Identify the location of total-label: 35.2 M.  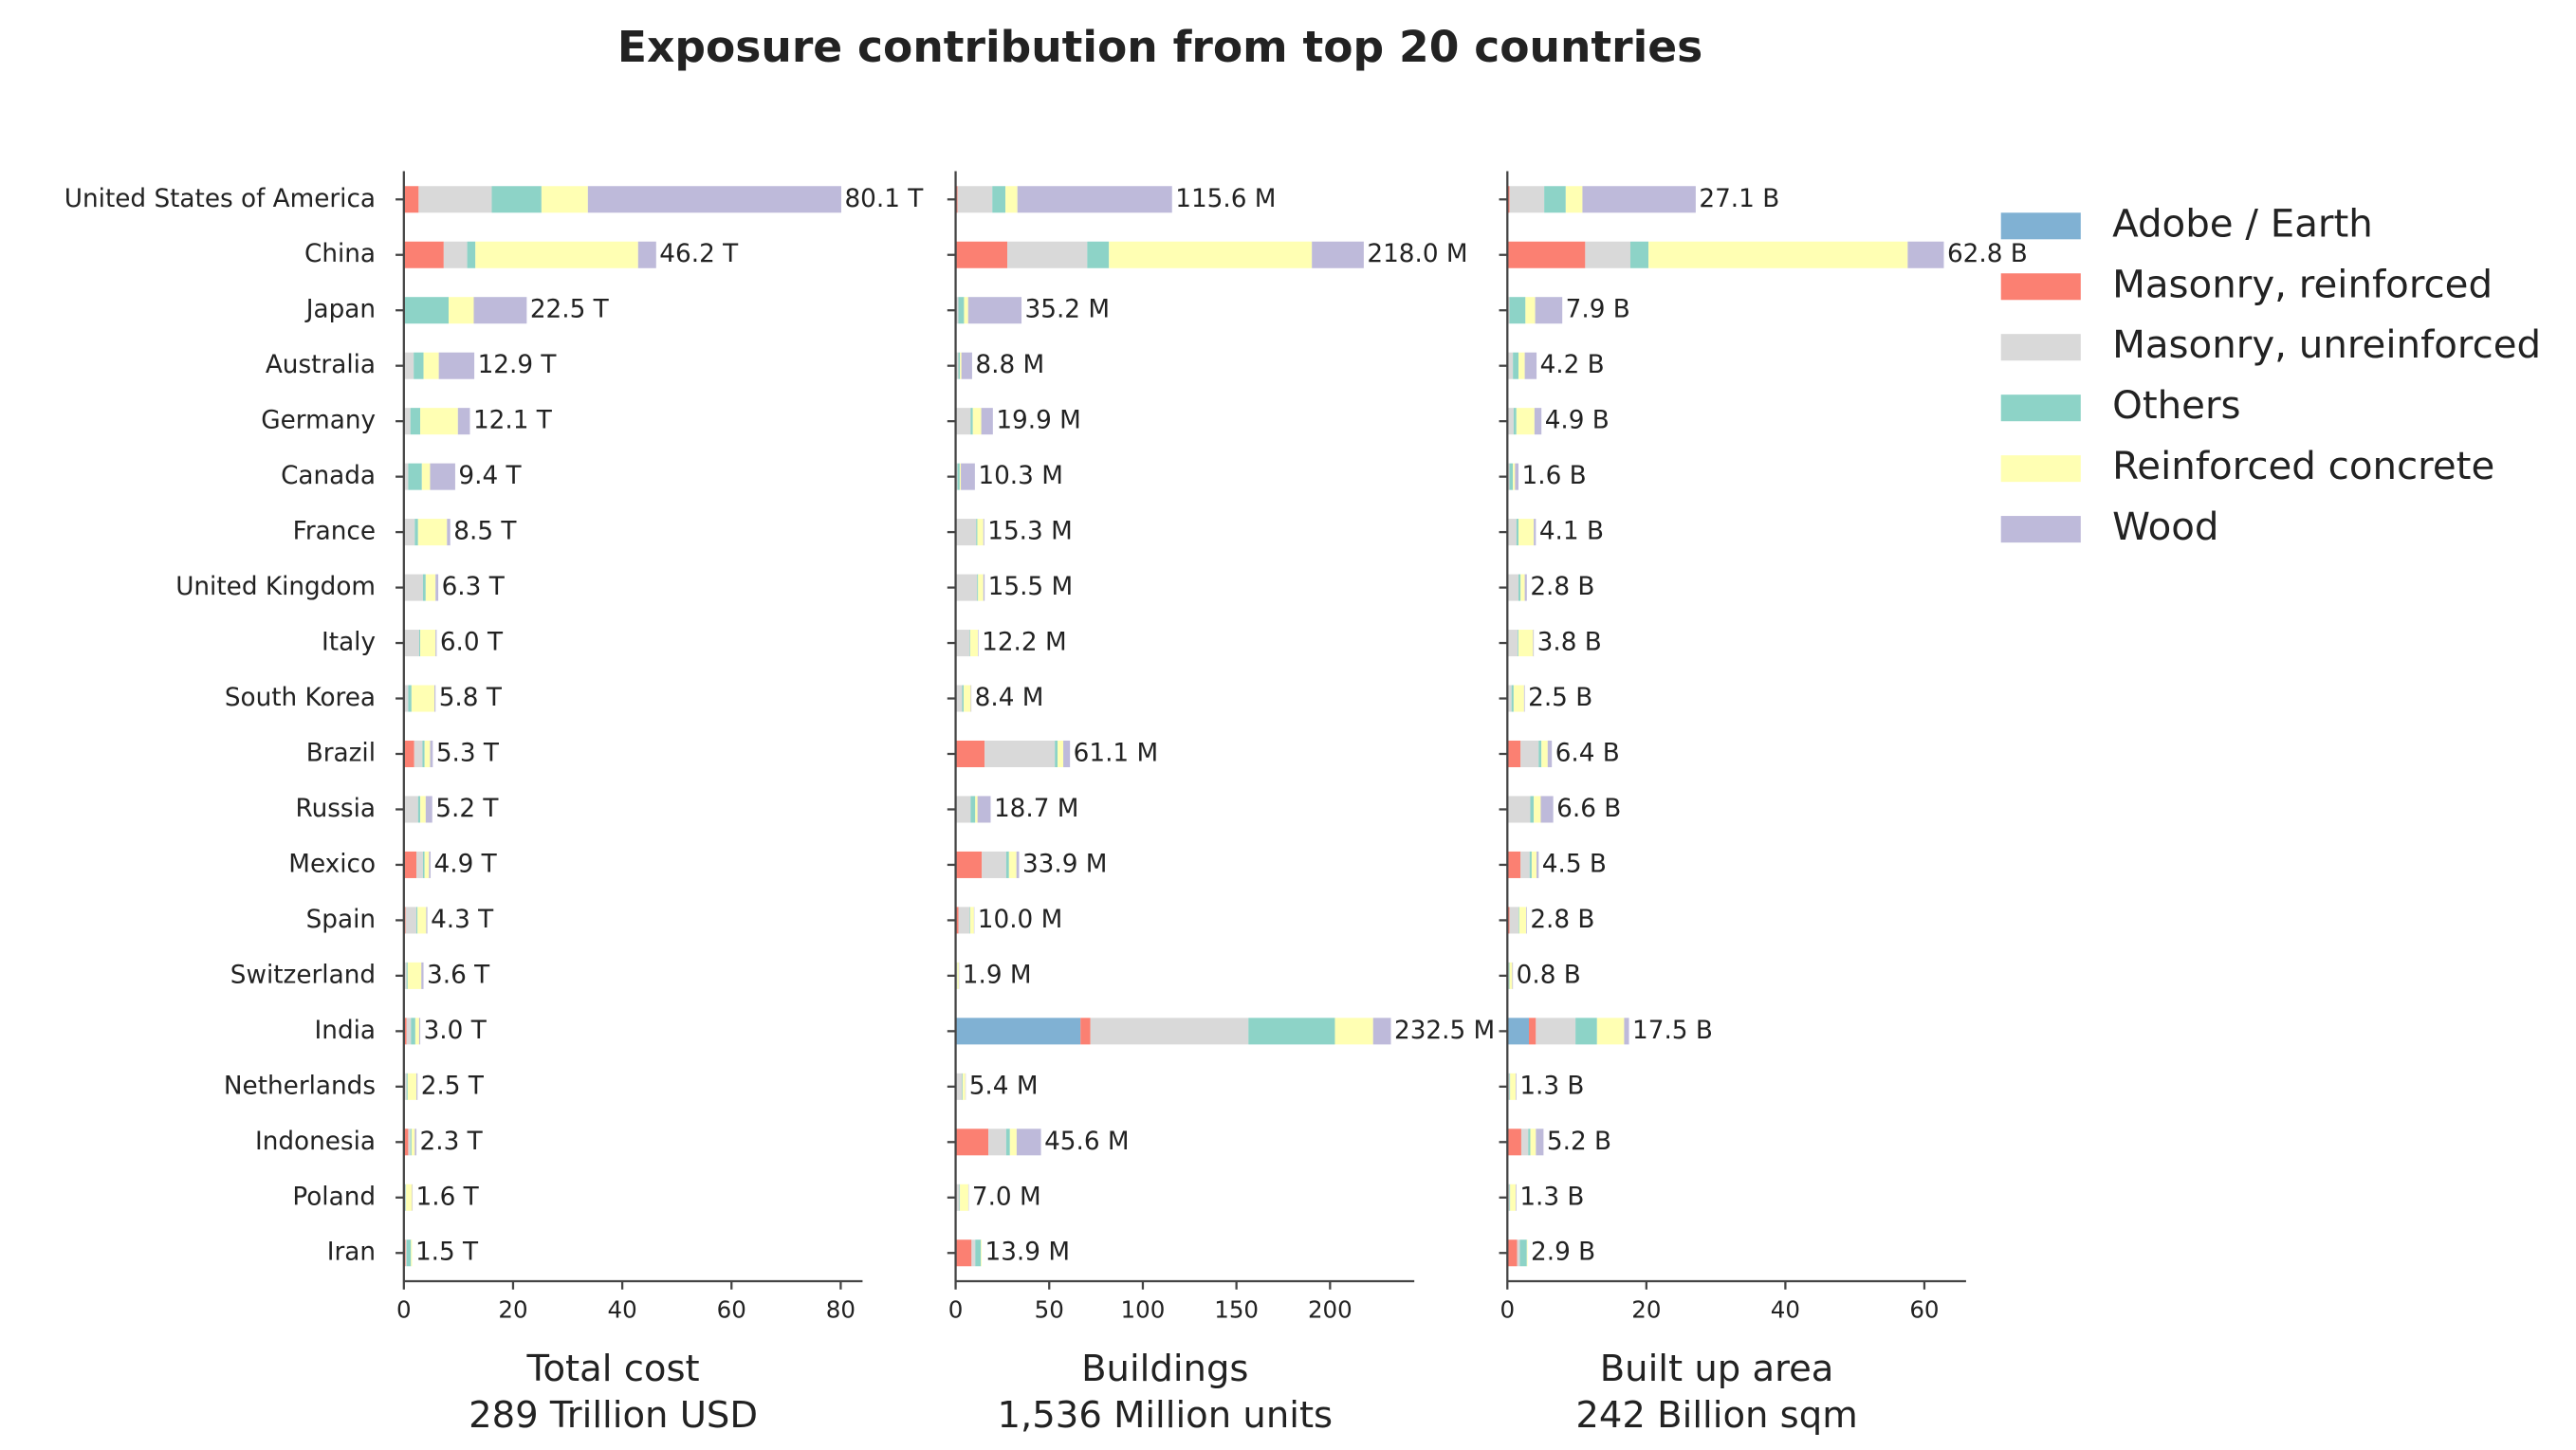
(1068, 310).